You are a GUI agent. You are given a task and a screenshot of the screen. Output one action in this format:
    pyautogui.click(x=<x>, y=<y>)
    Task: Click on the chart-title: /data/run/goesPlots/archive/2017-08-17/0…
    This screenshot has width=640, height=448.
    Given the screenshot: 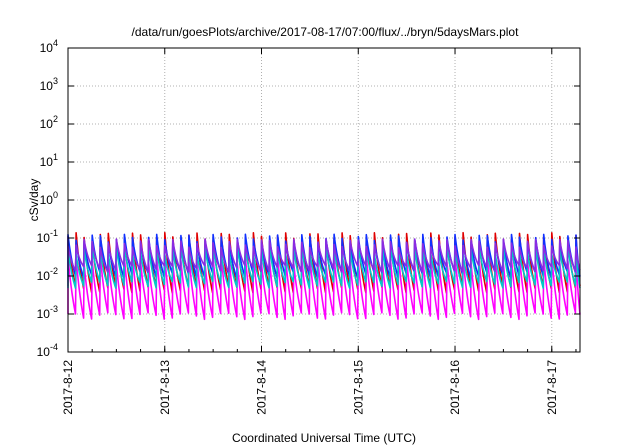 What is the action you would take?
    pyautogui.click(x=326, y=32)
    